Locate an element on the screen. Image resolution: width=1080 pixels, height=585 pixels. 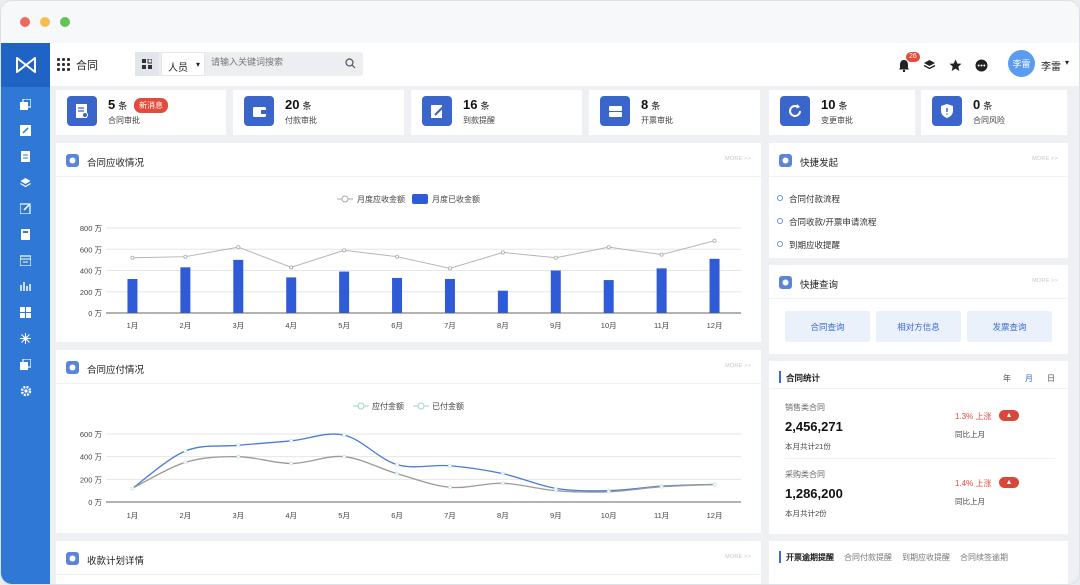
x-tick-label: 11月 is located at coordinates (661, 325).